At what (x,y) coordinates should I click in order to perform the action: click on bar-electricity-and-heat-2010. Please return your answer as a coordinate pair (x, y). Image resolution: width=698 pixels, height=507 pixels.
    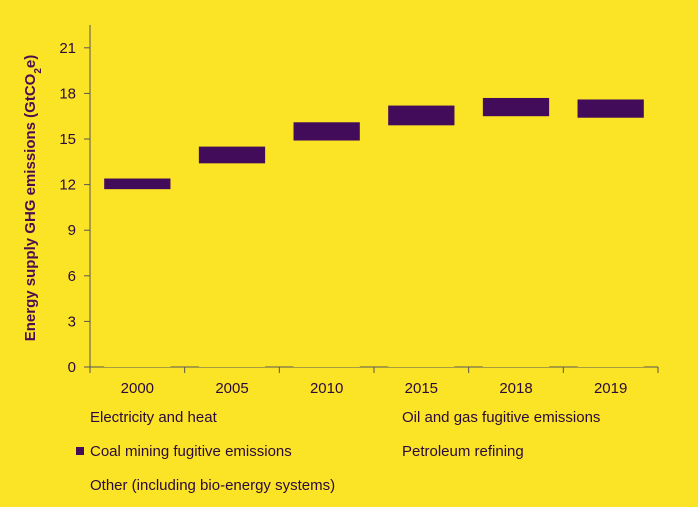
    Looking at the image, I should click on (326, 253).